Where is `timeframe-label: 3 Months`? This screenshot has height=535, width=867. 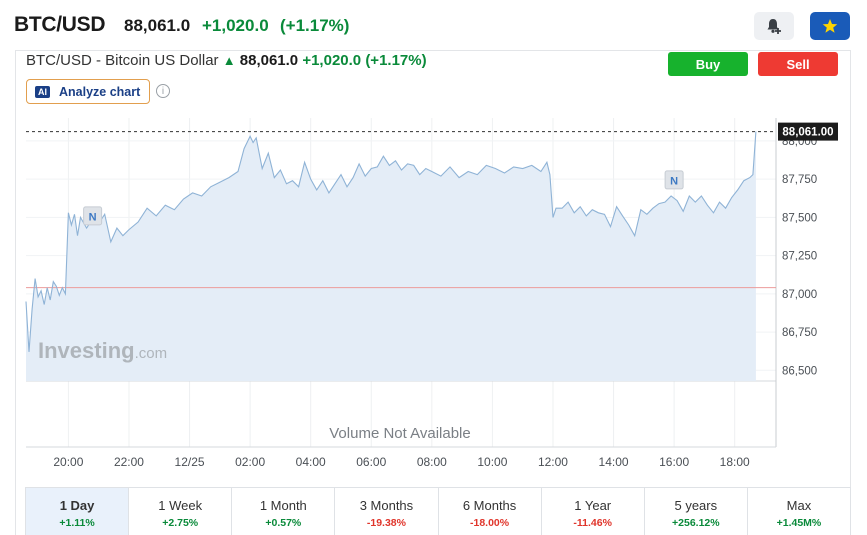
timeframe-label: 3 Months is located at coordinates (386, 505).